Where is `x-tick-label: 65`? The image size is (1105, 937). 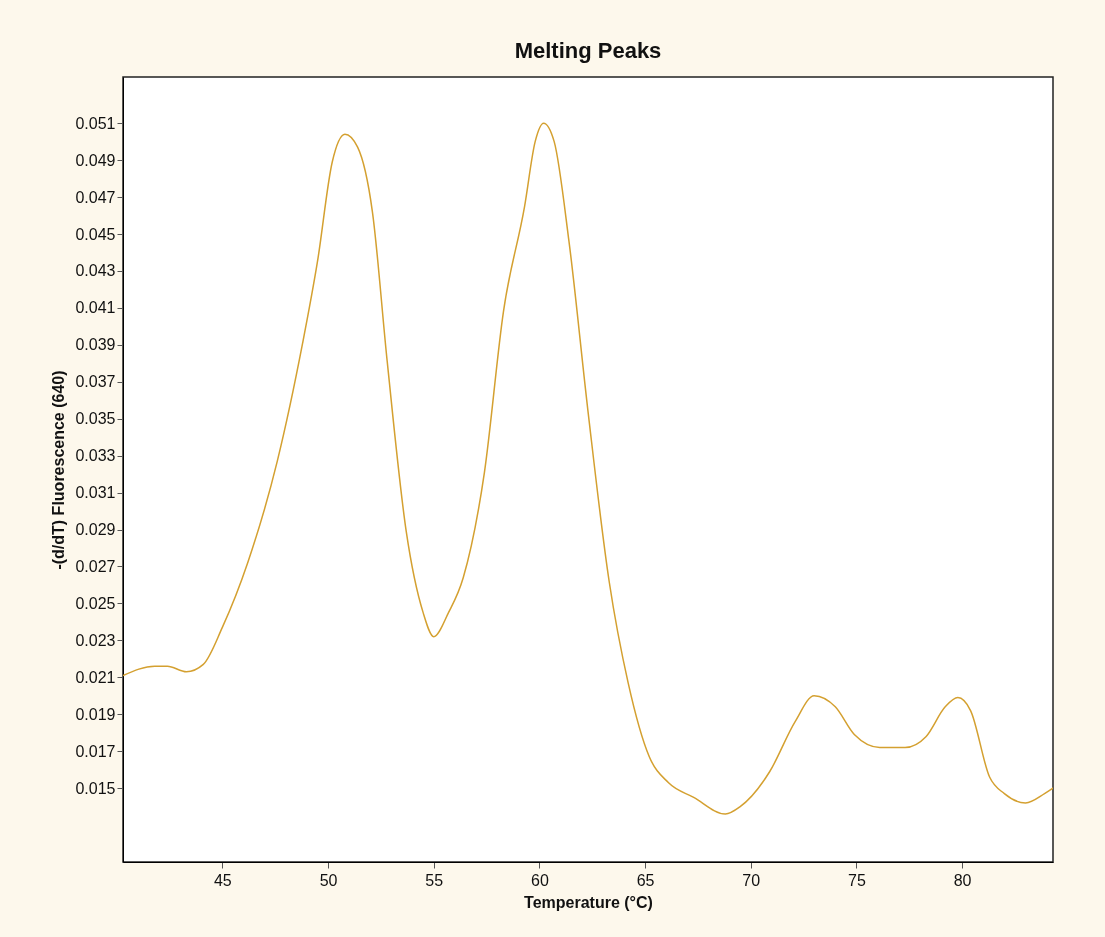 x-tick-label: 65 is located at coordinates (645, 880).